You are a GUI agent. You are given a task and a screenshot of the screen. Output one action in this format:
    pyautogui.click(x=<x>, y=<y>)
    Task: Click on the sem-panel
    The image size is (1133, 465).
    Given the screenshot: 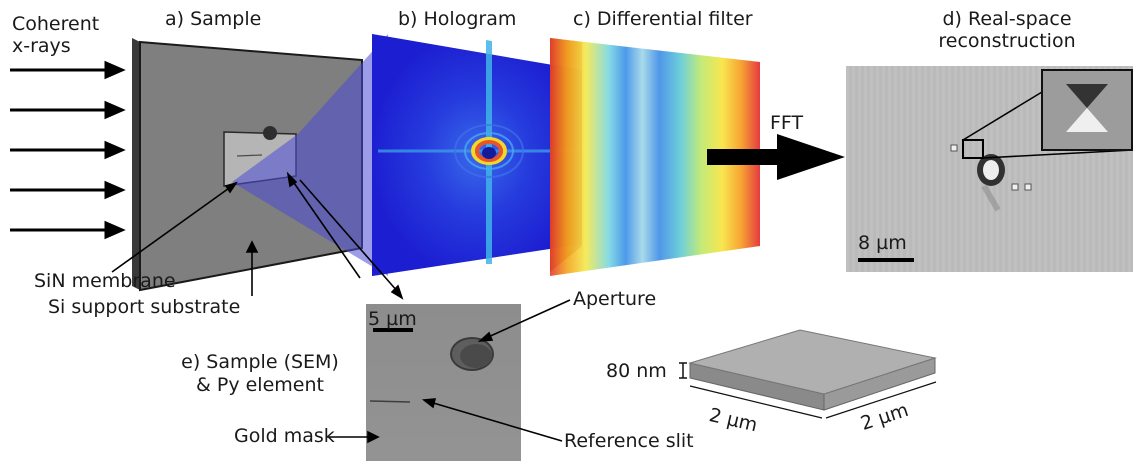 What is the action you would take?
    pyautogui.click(x=443, y=382)
    